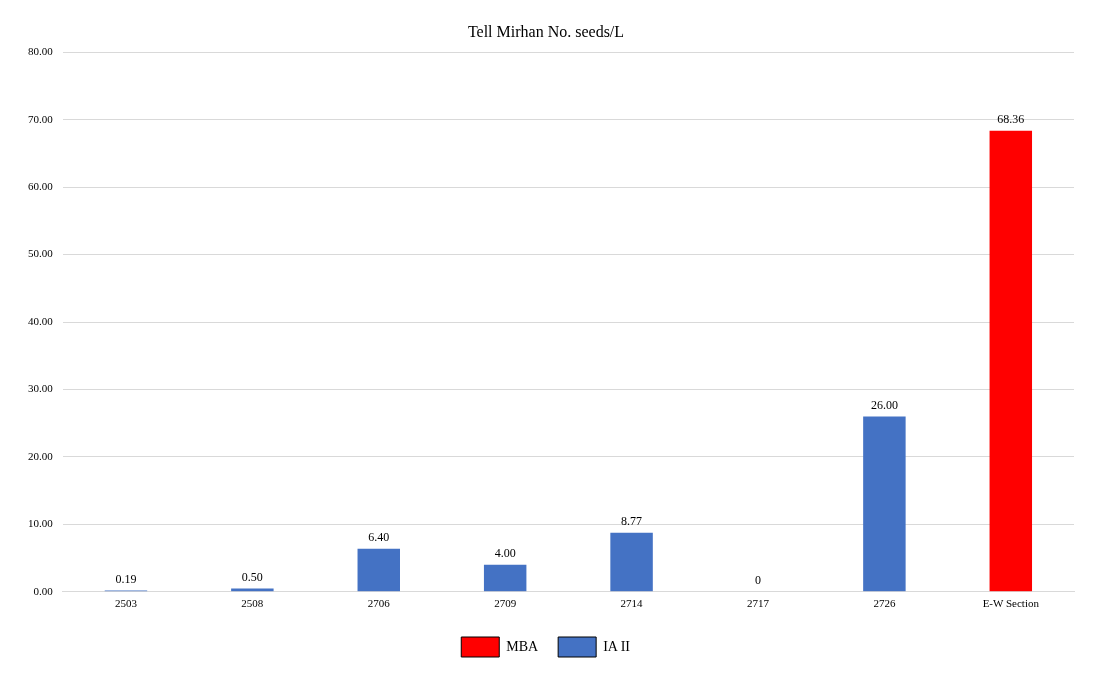  What do you see at coordinates (41, 185) in the screenshot?
I see `y-tick-label: 60.00` at bounding box center [41, 185].